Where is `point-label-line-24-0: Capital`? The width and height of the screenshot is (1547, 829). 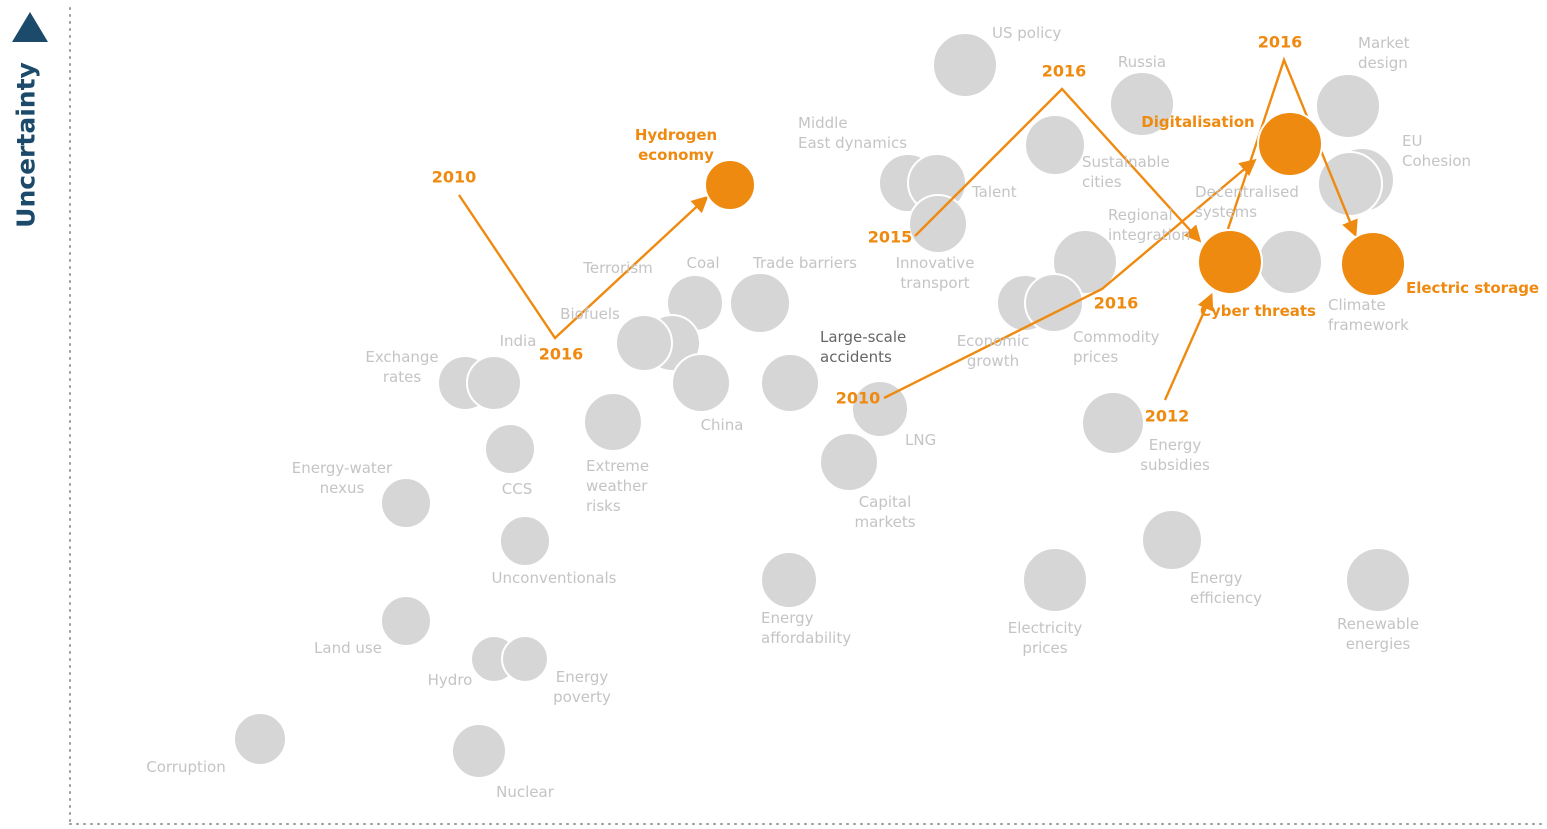
point-label-line-24-0: Capital is located at coordinates (885, 502).